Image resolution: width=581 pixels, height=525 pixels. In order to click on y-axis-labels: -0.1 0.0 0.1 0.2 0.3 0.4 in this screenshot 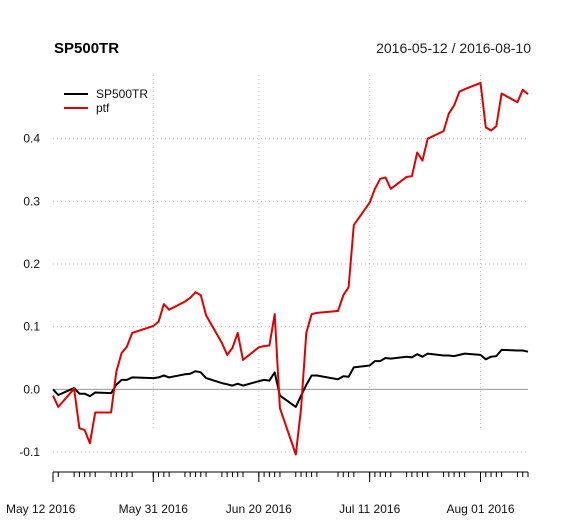, I will do `click(29, 295)`.